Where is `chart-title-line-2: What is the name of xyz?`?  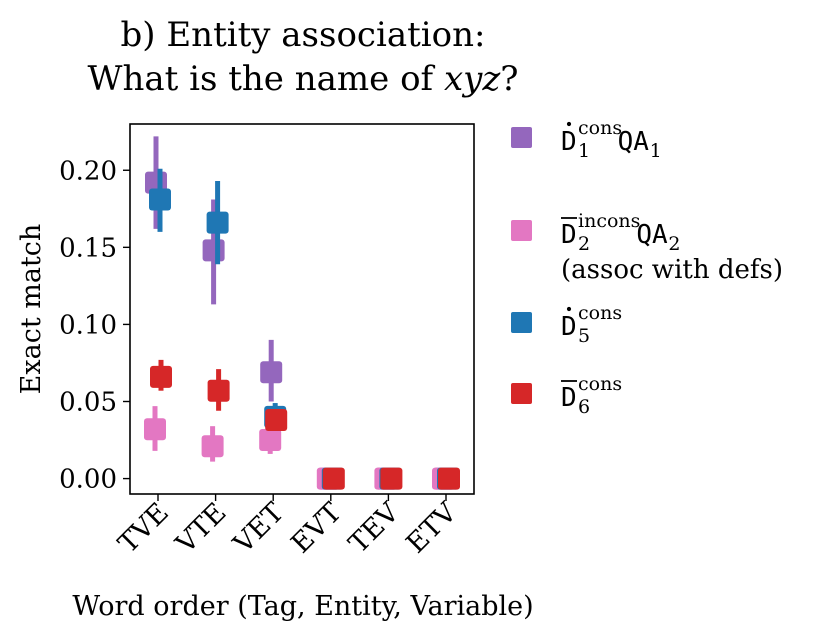 chart-title-line-2: What is the name of xyz? is located at coordinates (303, 79).